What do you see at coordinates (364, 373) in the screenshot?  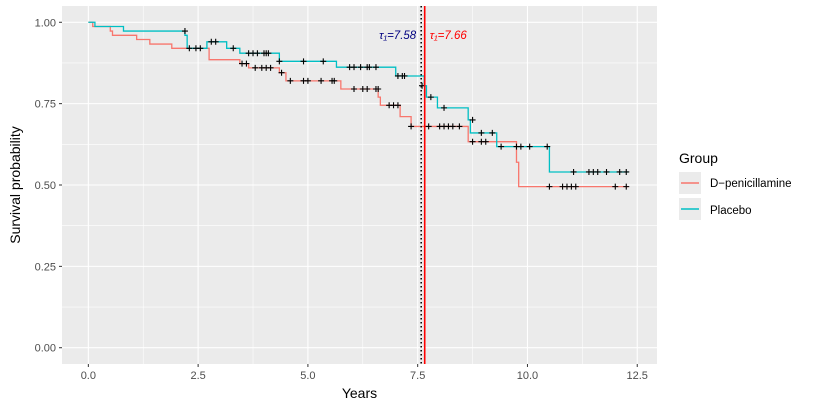 I see `x-axis-ticks: 0.0 2.5 5.0 7.5 10.0 12.5` at bounding box center [364, 373].